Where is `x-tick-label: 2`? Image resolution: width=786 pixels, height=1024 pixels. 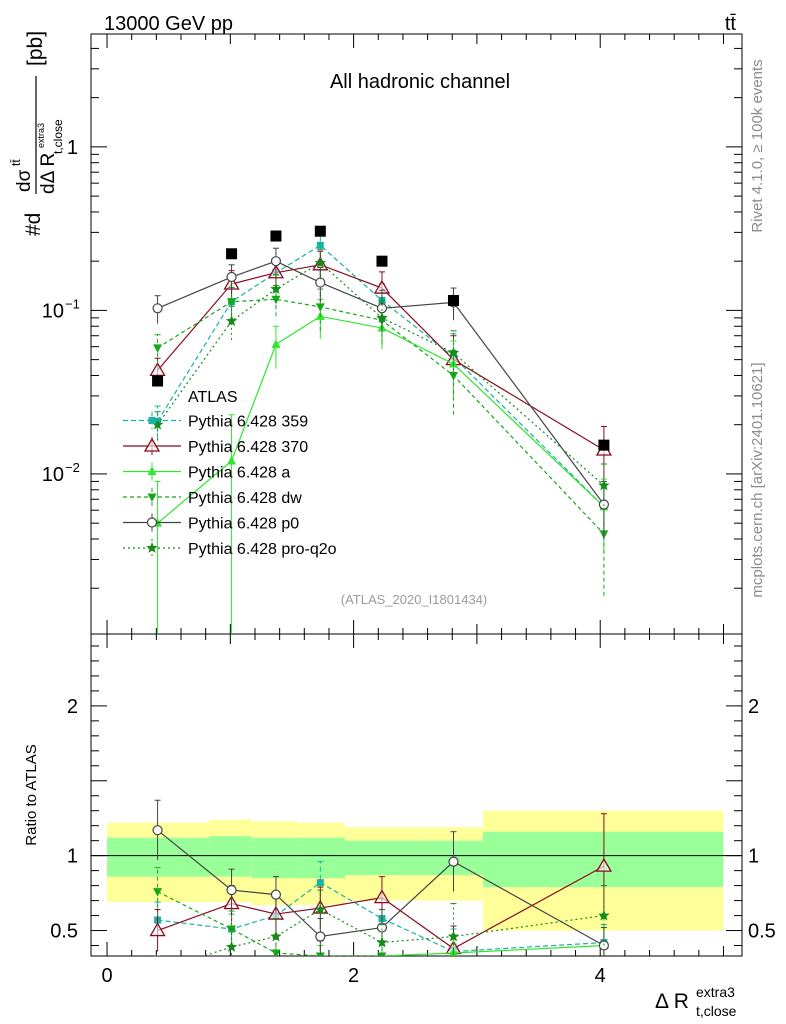
x-tick-label: 2 is located at coordinates (353, 976).